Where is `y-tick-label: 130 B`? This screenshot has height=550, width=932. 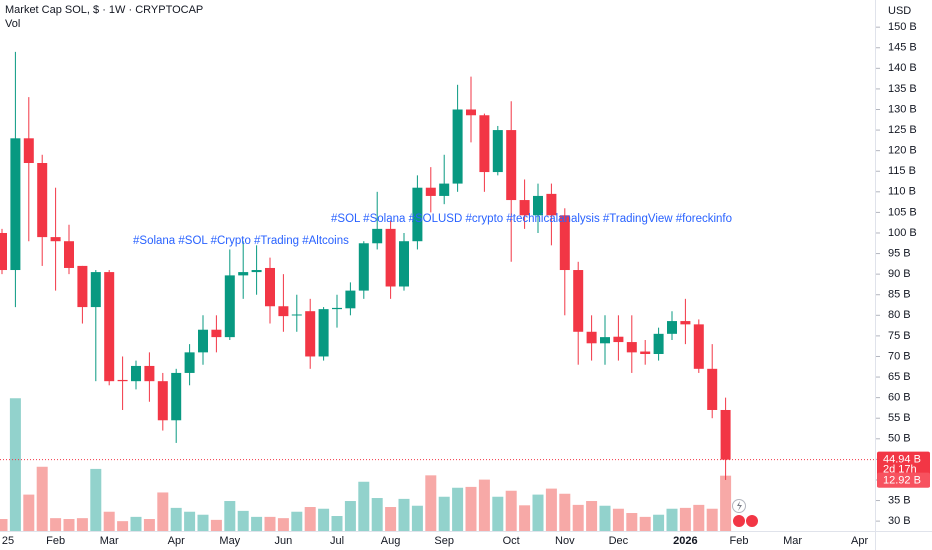 y-tick-label: 130 B is located at coordinates (902, 109).